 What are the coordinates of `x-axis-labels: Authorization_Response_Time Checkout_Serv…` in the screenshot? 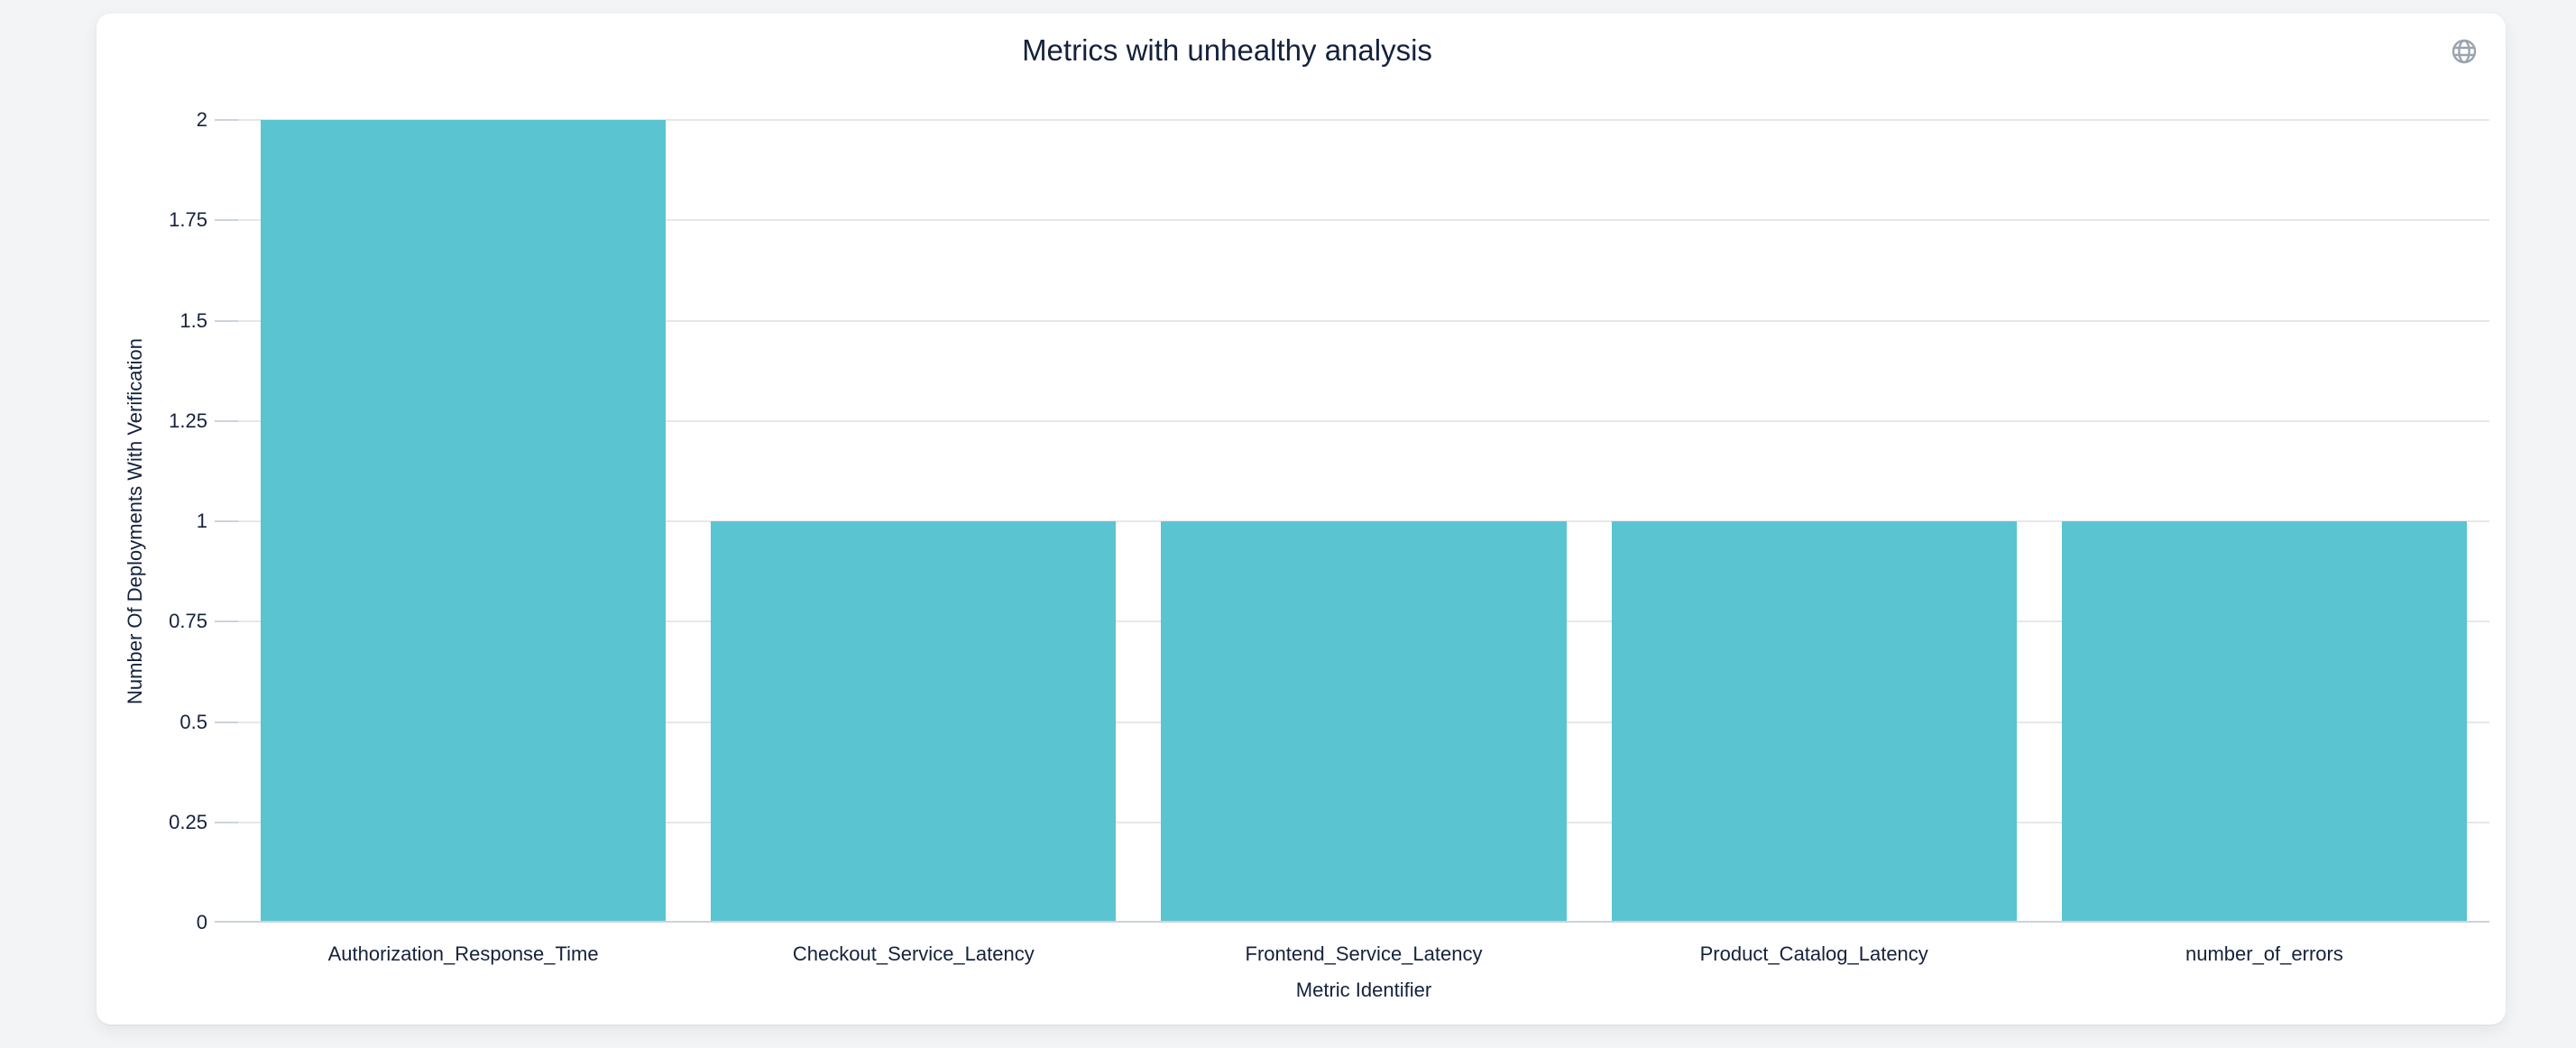 It's located at (1363, 954).